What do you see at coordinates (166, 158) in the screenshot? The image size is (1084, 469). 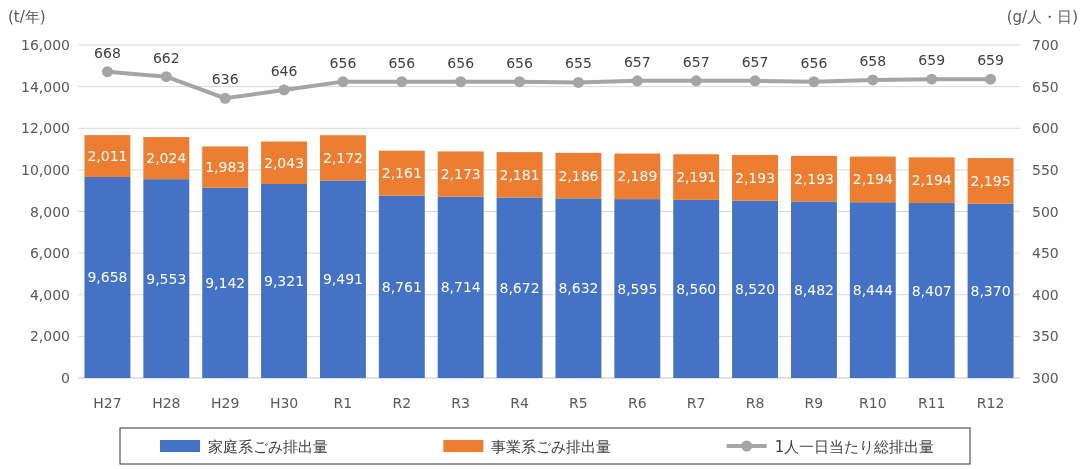 I see `data-label: 2,024` at bounding box center [166, 158].